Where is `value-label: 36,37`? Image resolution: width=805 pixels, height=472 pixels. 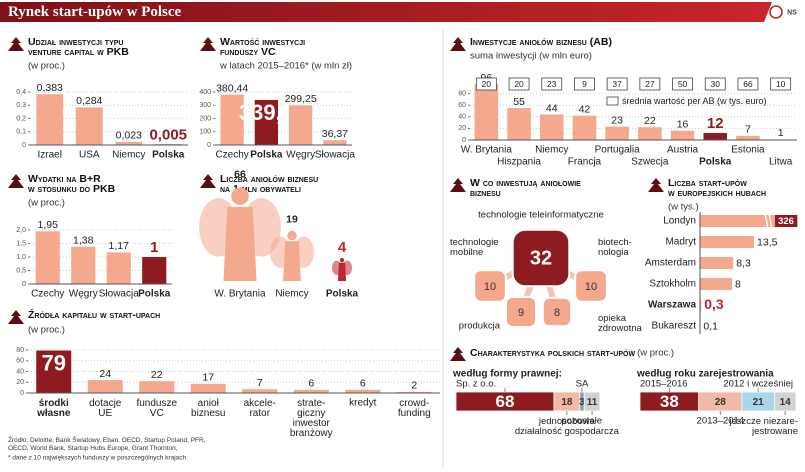
value-label: 36,37 is located at coordinates (335, 134).